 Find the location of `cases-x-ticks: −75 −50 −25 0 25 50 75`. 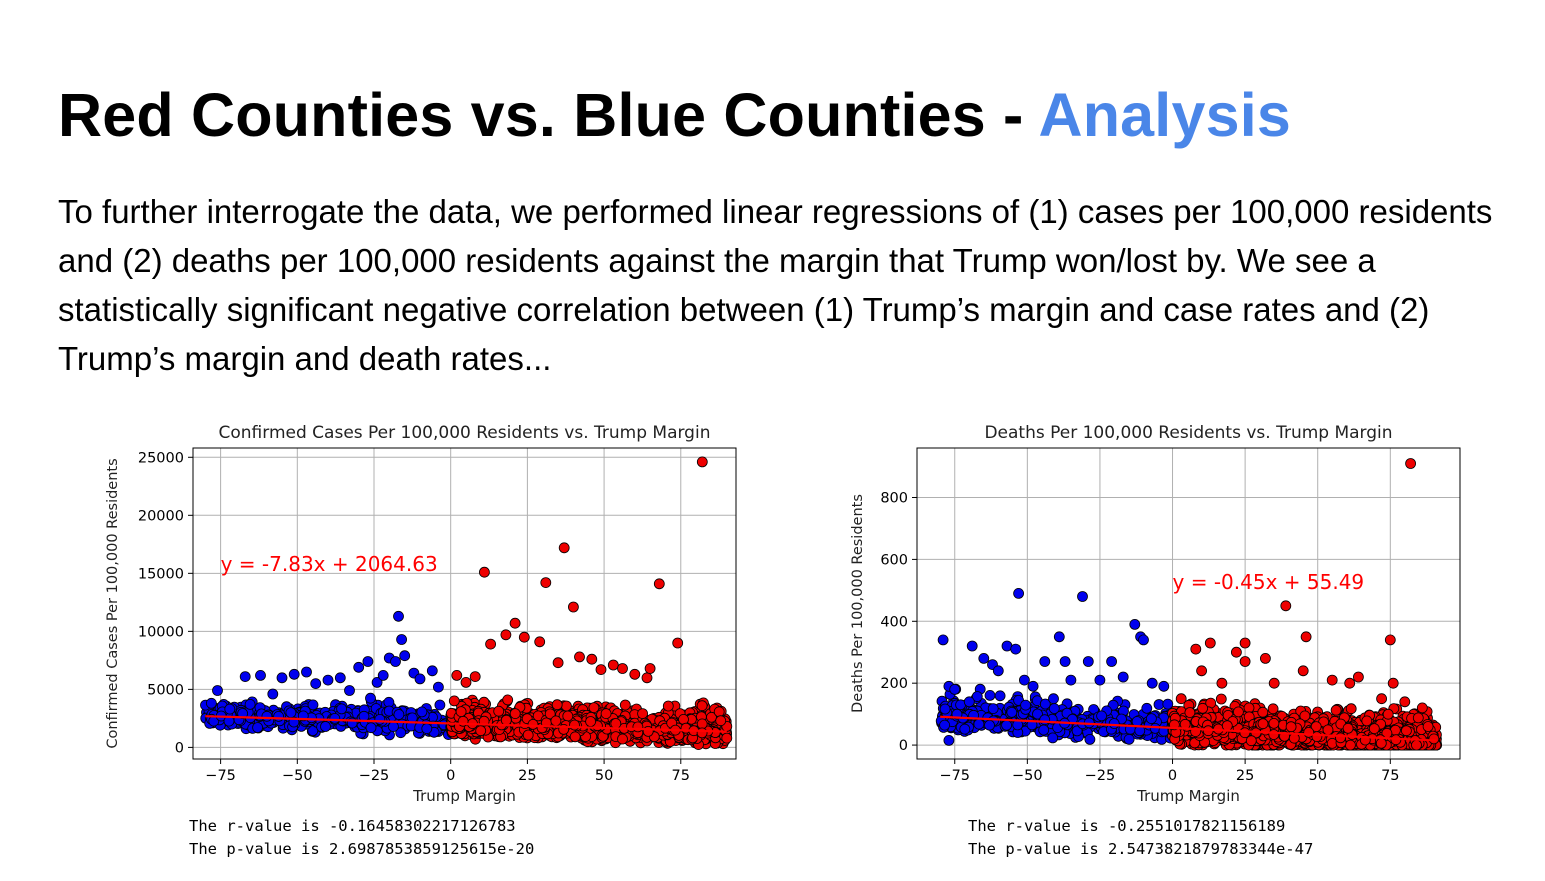

cases-x-ticks: −75 −50 −25 0 25 50 75 is located at coordinates (447, 771).